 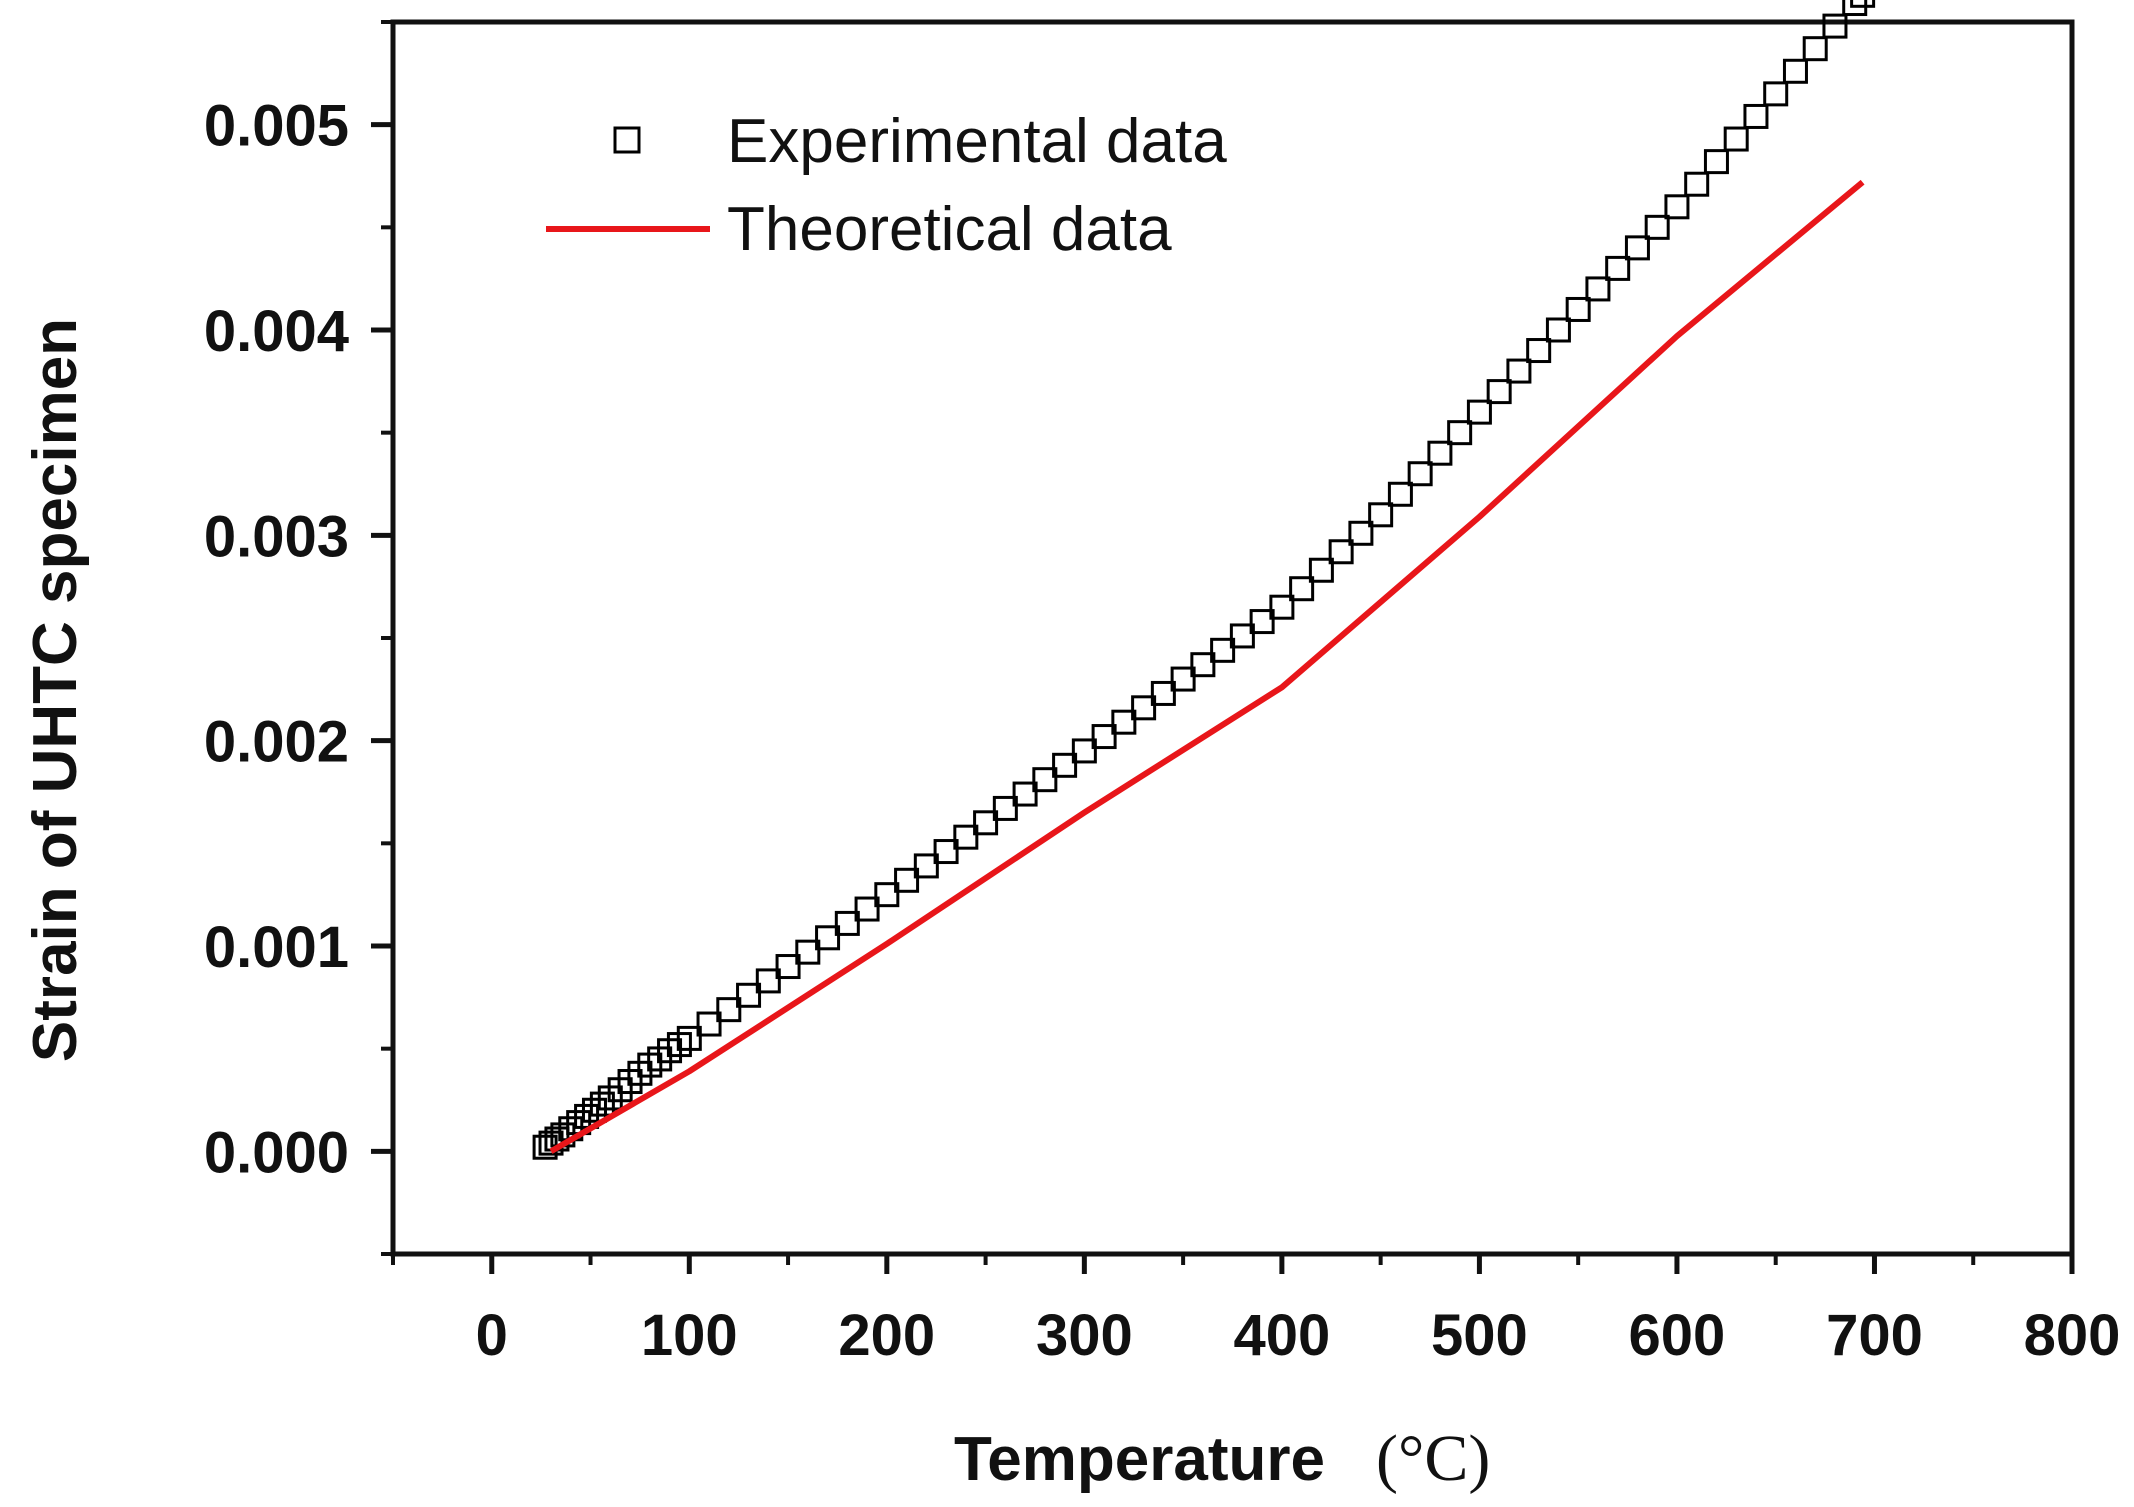 What do you see at coordinates (689, 1335) in the screenshot?
I see `x-tick-label: 100` at bounding box center [689, 1335].